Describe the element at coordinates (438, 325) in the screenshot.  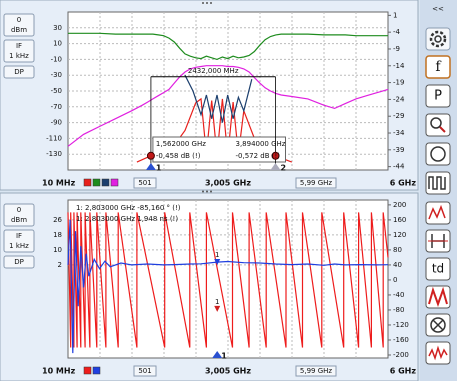
I see `mixer-button` at that location.